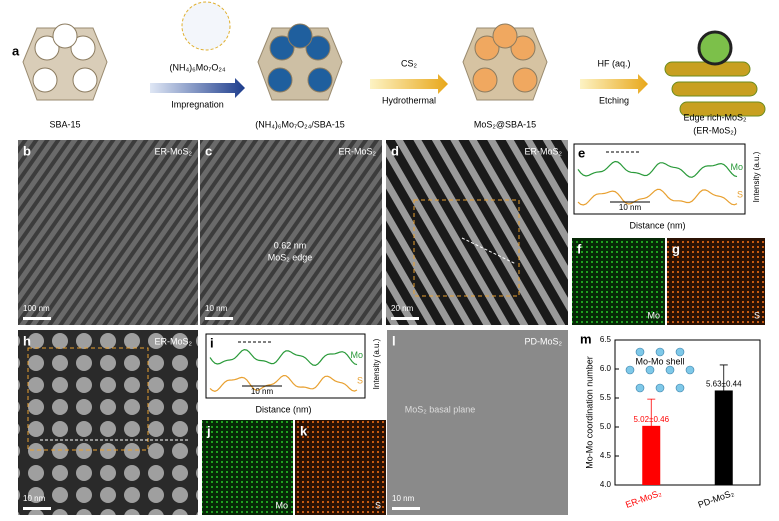  I want to click on material-label: (NH₄)₆Mo₇O₂₄/SBA-15, so click(300, 124).